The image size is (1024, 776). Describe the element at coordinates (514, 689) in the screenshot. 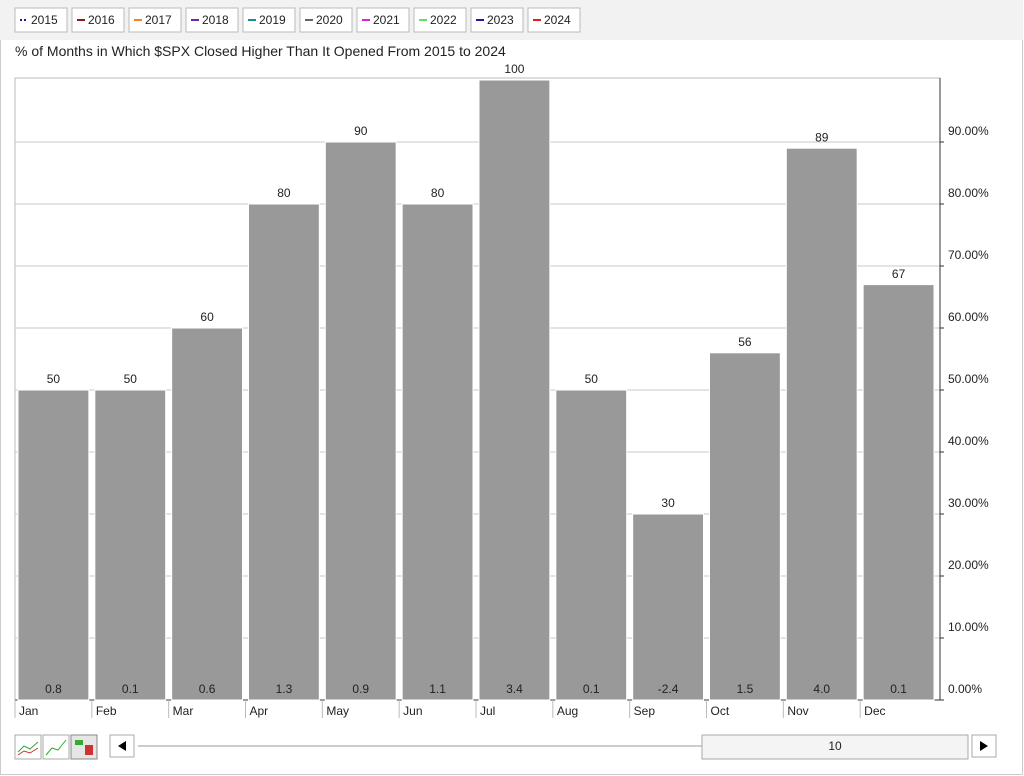

I see `avg-change-label: 3.4` at that location.